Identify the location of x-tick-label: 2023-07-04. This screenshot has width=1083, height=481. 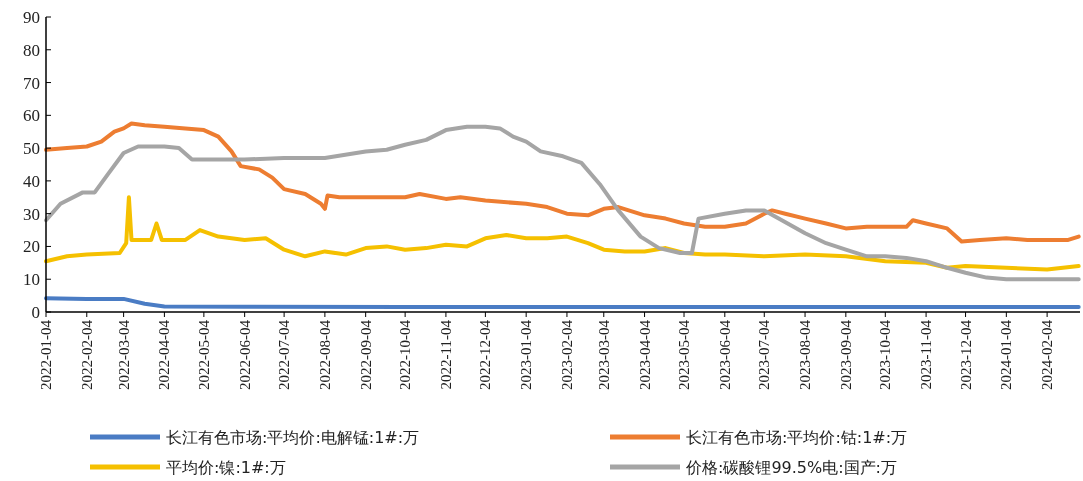
(764, 354).